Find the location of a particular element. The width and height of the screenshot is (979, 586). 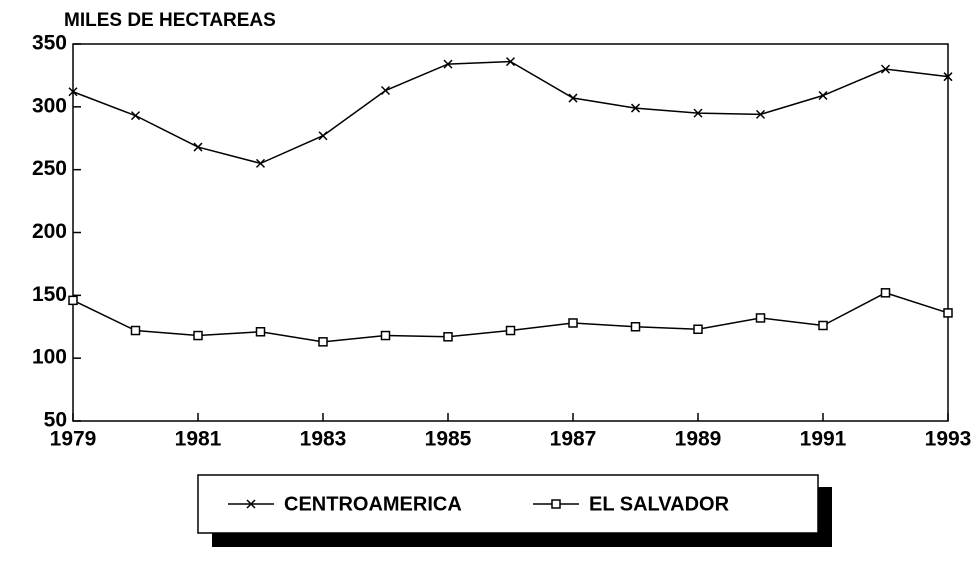

y-tick-label: 300 is located at coordinates (49, 105).